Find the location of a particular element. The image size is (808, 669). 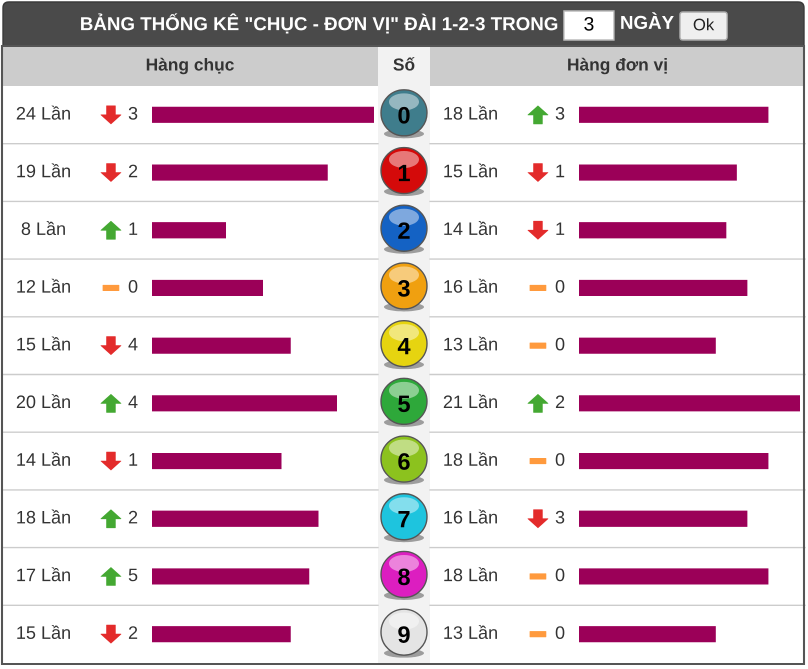

data-label: 19 Lần is located at coordinates (43, 170).